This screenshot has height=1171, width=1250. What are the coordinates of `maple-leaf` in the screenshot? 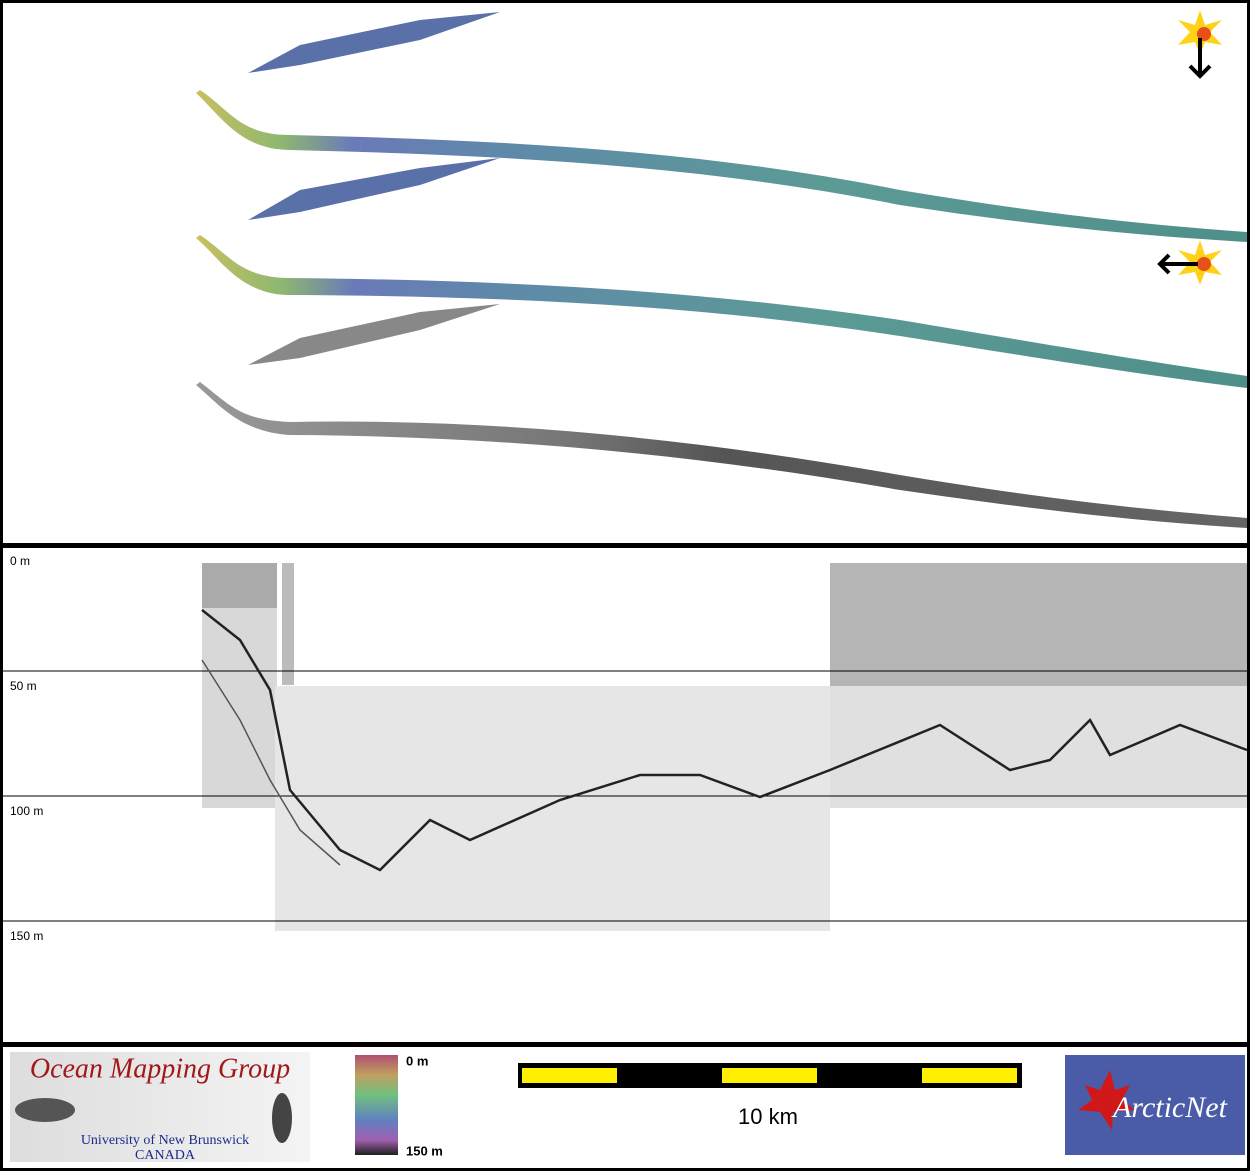 It's located at (1106, 1100).